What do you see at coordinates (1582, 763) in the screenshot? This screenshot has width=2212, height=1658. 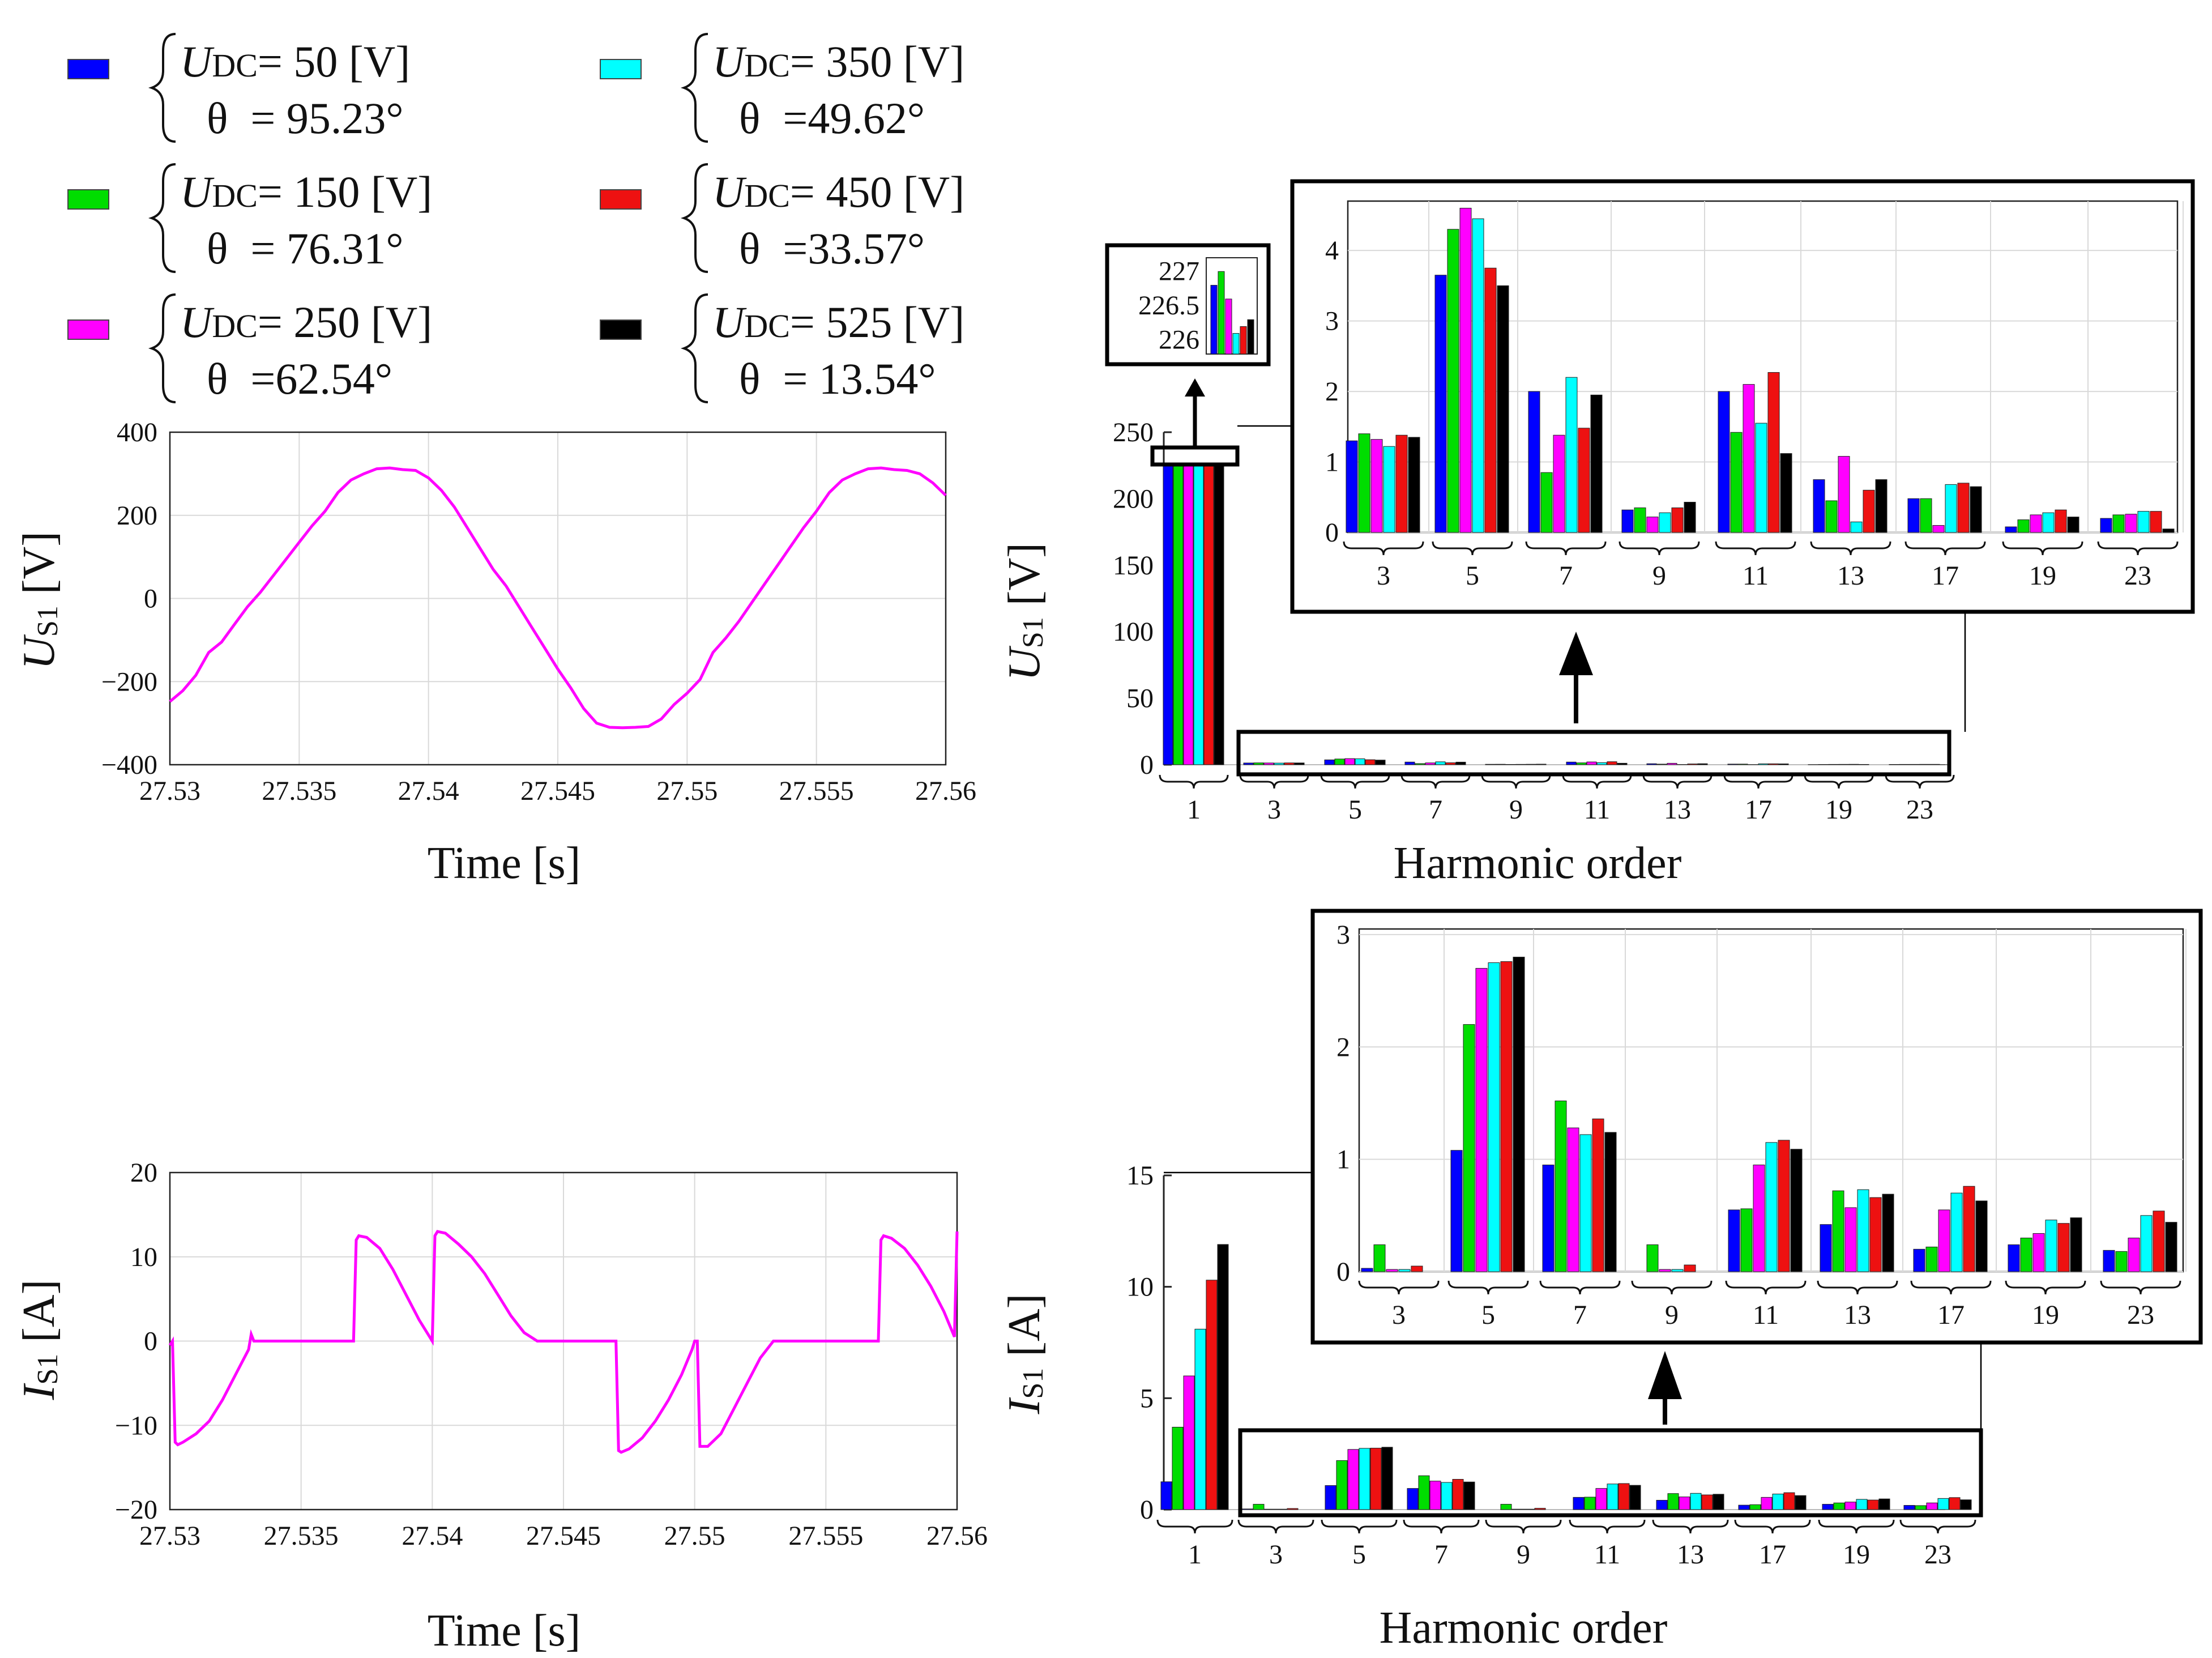 I see `bar-h11-s1` at bounding box center [1582, 763].